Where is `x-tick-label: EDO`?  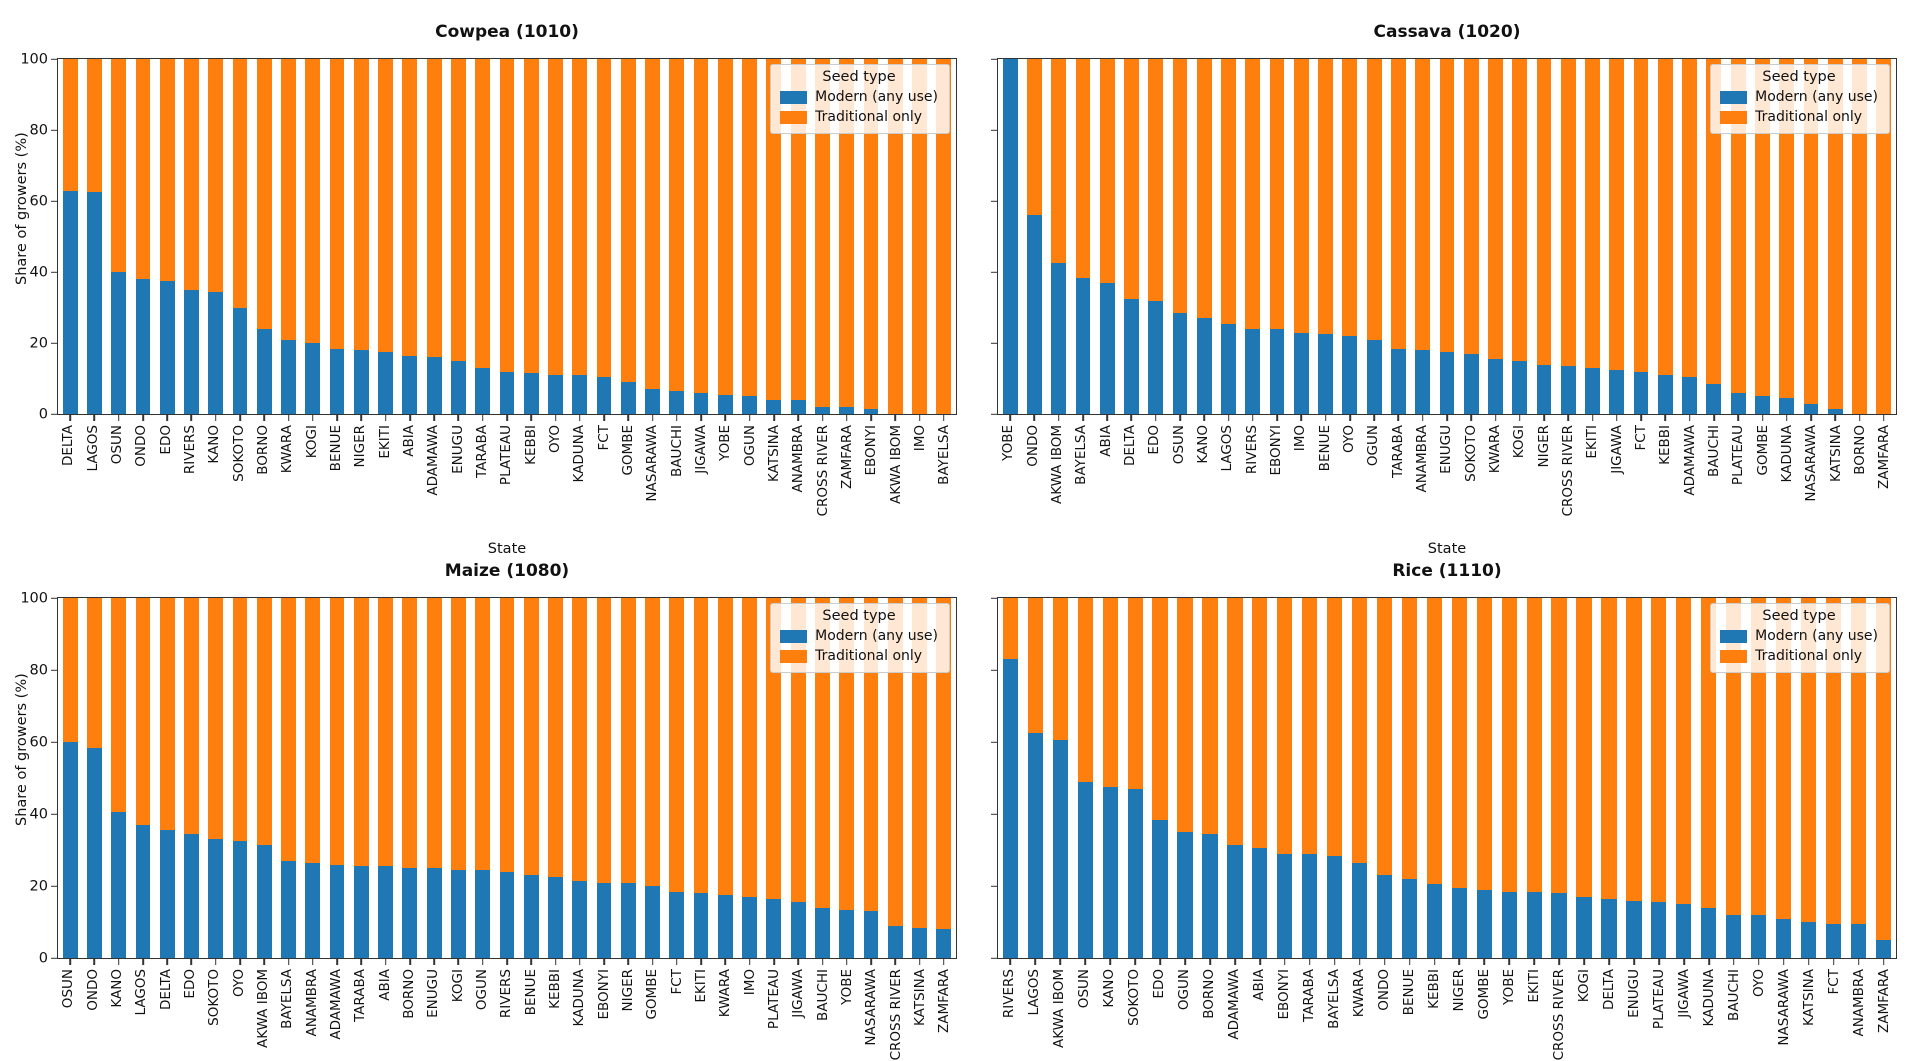
x-tick-label: EDO is located at coordinates (1158, 984).